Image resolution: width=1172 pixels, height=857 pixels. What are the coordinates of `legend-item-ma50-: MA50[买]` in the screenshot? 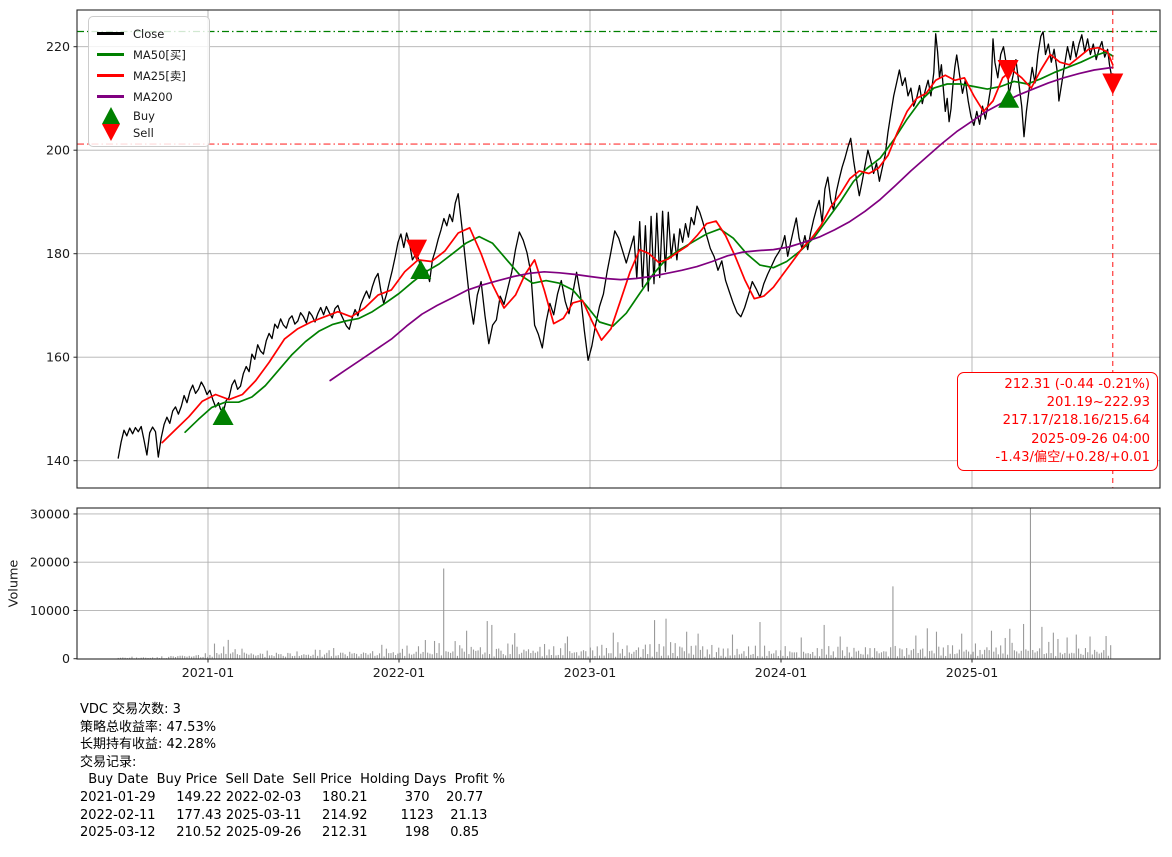 It's located at (149, 54).